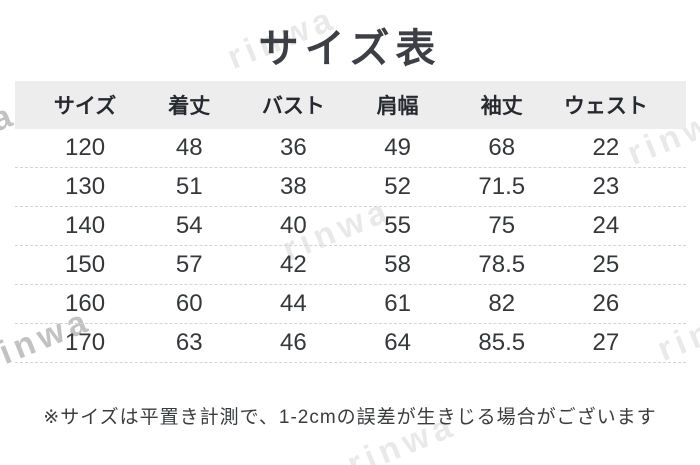 This screenshot has height=465, width=700. I want to click on header-cell-waist: ウェスト, so click(605, 106).